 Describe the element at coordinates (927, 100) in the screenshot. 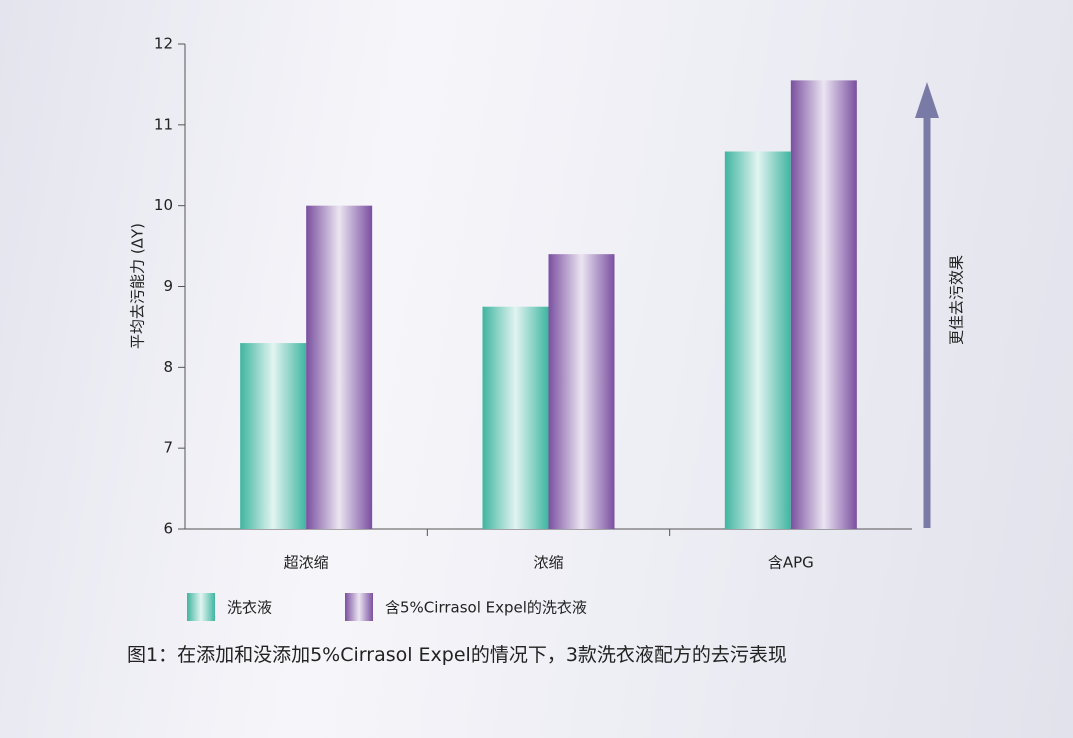

I see `arrow-head` at that location.